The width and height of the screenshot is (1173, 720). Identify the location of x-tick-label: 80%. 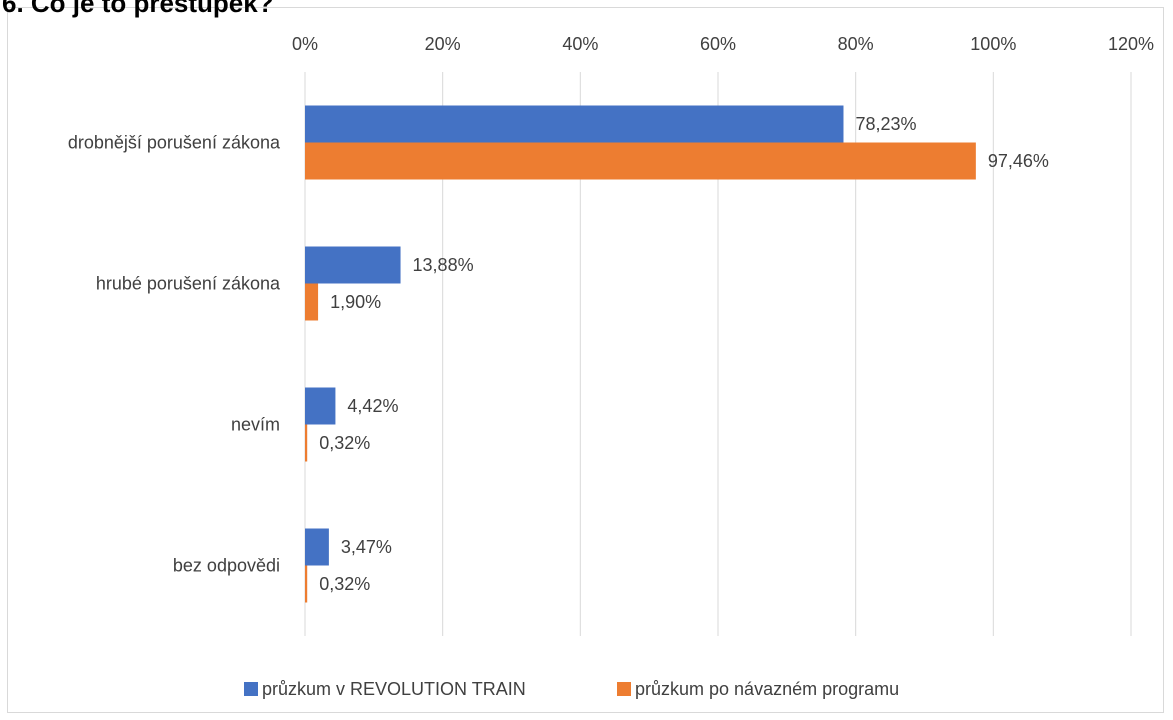
(856, 44).